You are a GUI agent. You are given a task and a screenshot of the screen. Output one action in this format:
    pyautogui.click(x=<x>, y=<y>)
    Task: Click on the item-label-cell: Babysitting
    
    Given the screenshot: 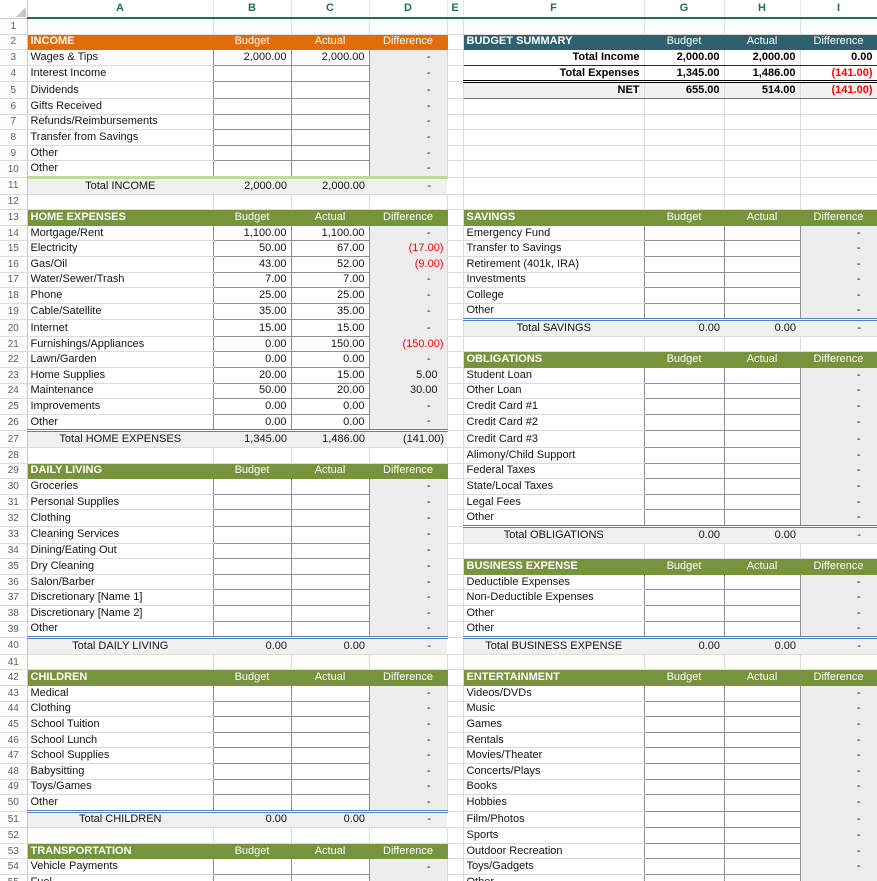 What is the action you would take?
    pyautogui.click(x=120, y=771)
    